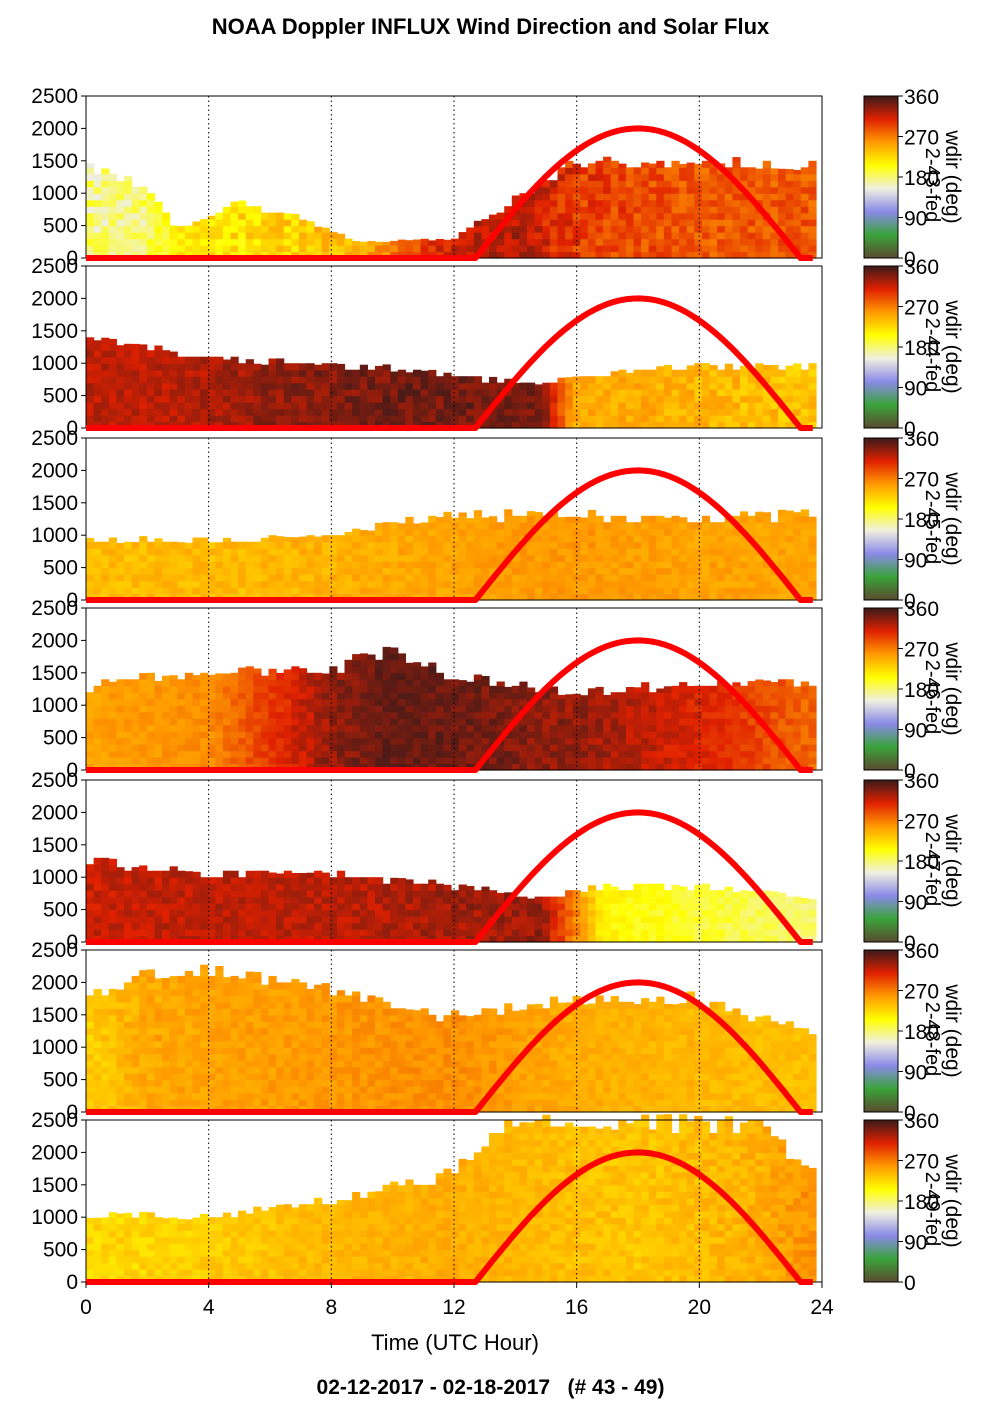 The width and height of the screenshot is (981, 1412). Describe the element at coordinates (54, 705) in the screenshot. I see `y-tick-label: 1000` at that location.